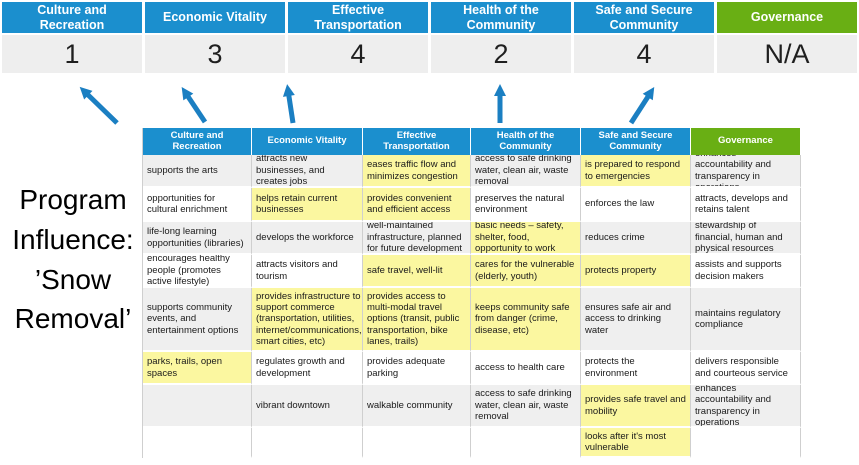 This screenshot has height=465, width=859. What do you see at coordinates (417, 368) in the screenshot?
I see `matrix-cell: provides adequate parking` at bounding box center [417, 368].